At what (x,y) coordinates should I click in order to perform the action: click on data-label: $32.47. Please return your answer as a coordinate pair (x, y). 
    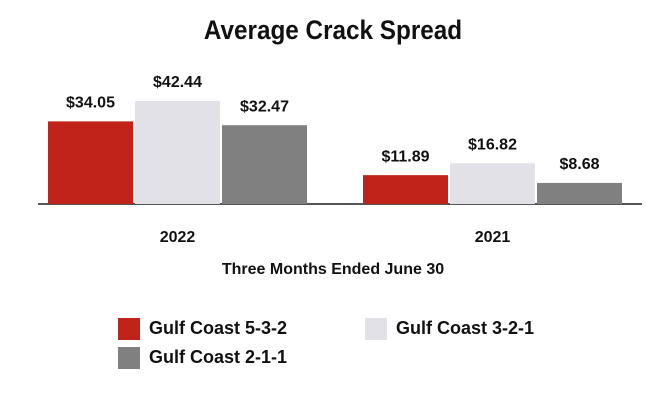
    Looking at the image, I should click on (264, 106).